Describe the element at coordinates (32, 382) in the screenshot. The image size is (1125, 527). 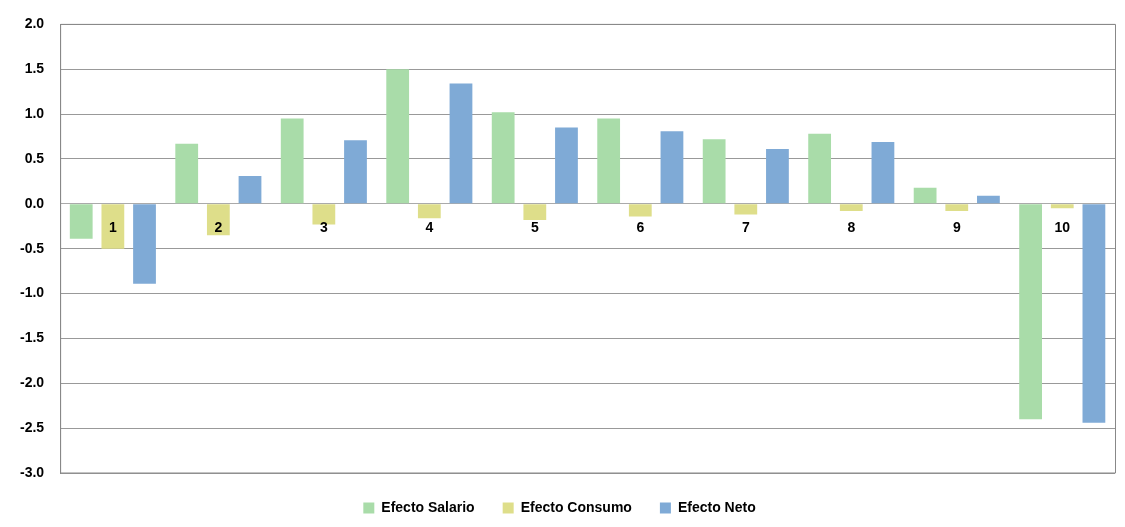
I see `y-tick-label: -2.0` at that location.